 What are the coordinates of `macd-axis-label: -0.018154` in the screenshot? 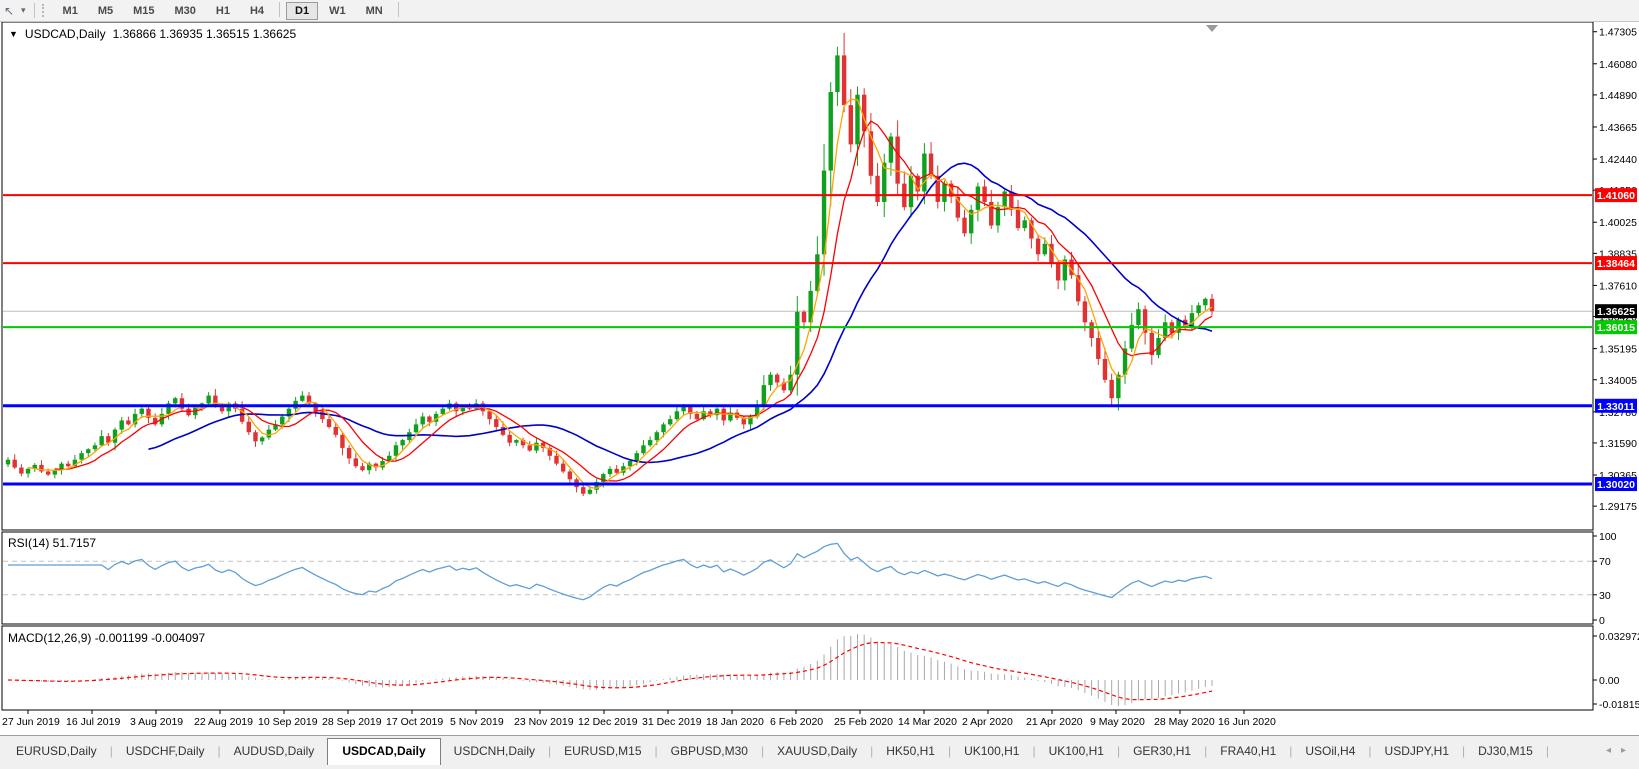 It's located at (1619, 705).